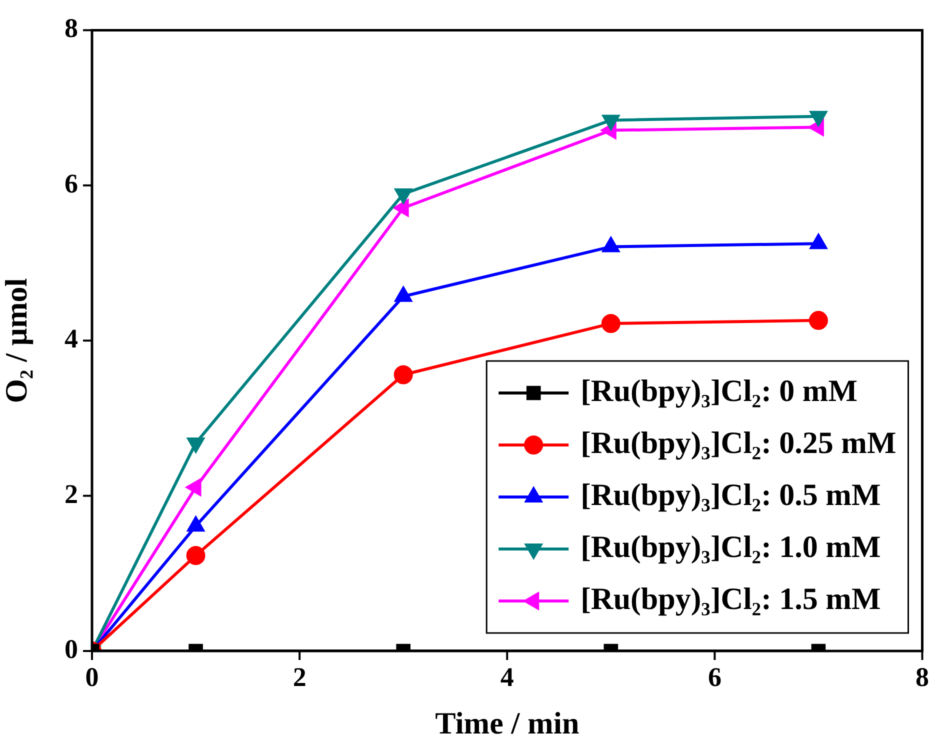 The width and height of the screenshot is (941, 744). What do you see at coordinates (17, 341) in the screenshot?
I see `y-axis-title: O₂ / μmol` at bounding box center [17, 341].